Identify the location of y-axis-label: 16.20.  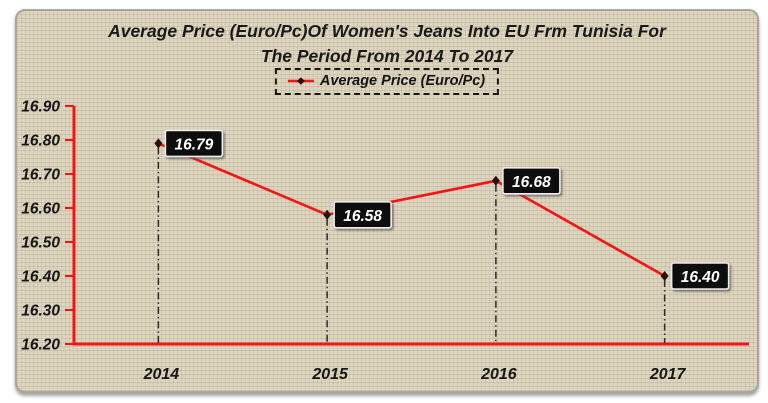
(40, 345).